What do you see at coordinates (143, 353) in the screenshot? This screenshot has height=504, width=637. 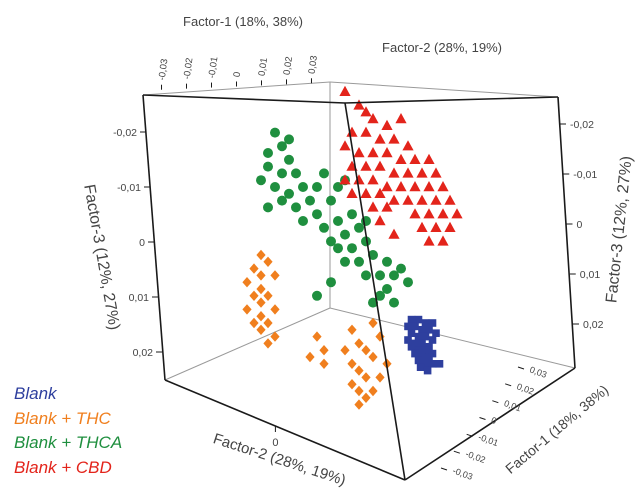 I see `left_factor3-tick-label-4: 0,02` at bounding box center [143, 353].